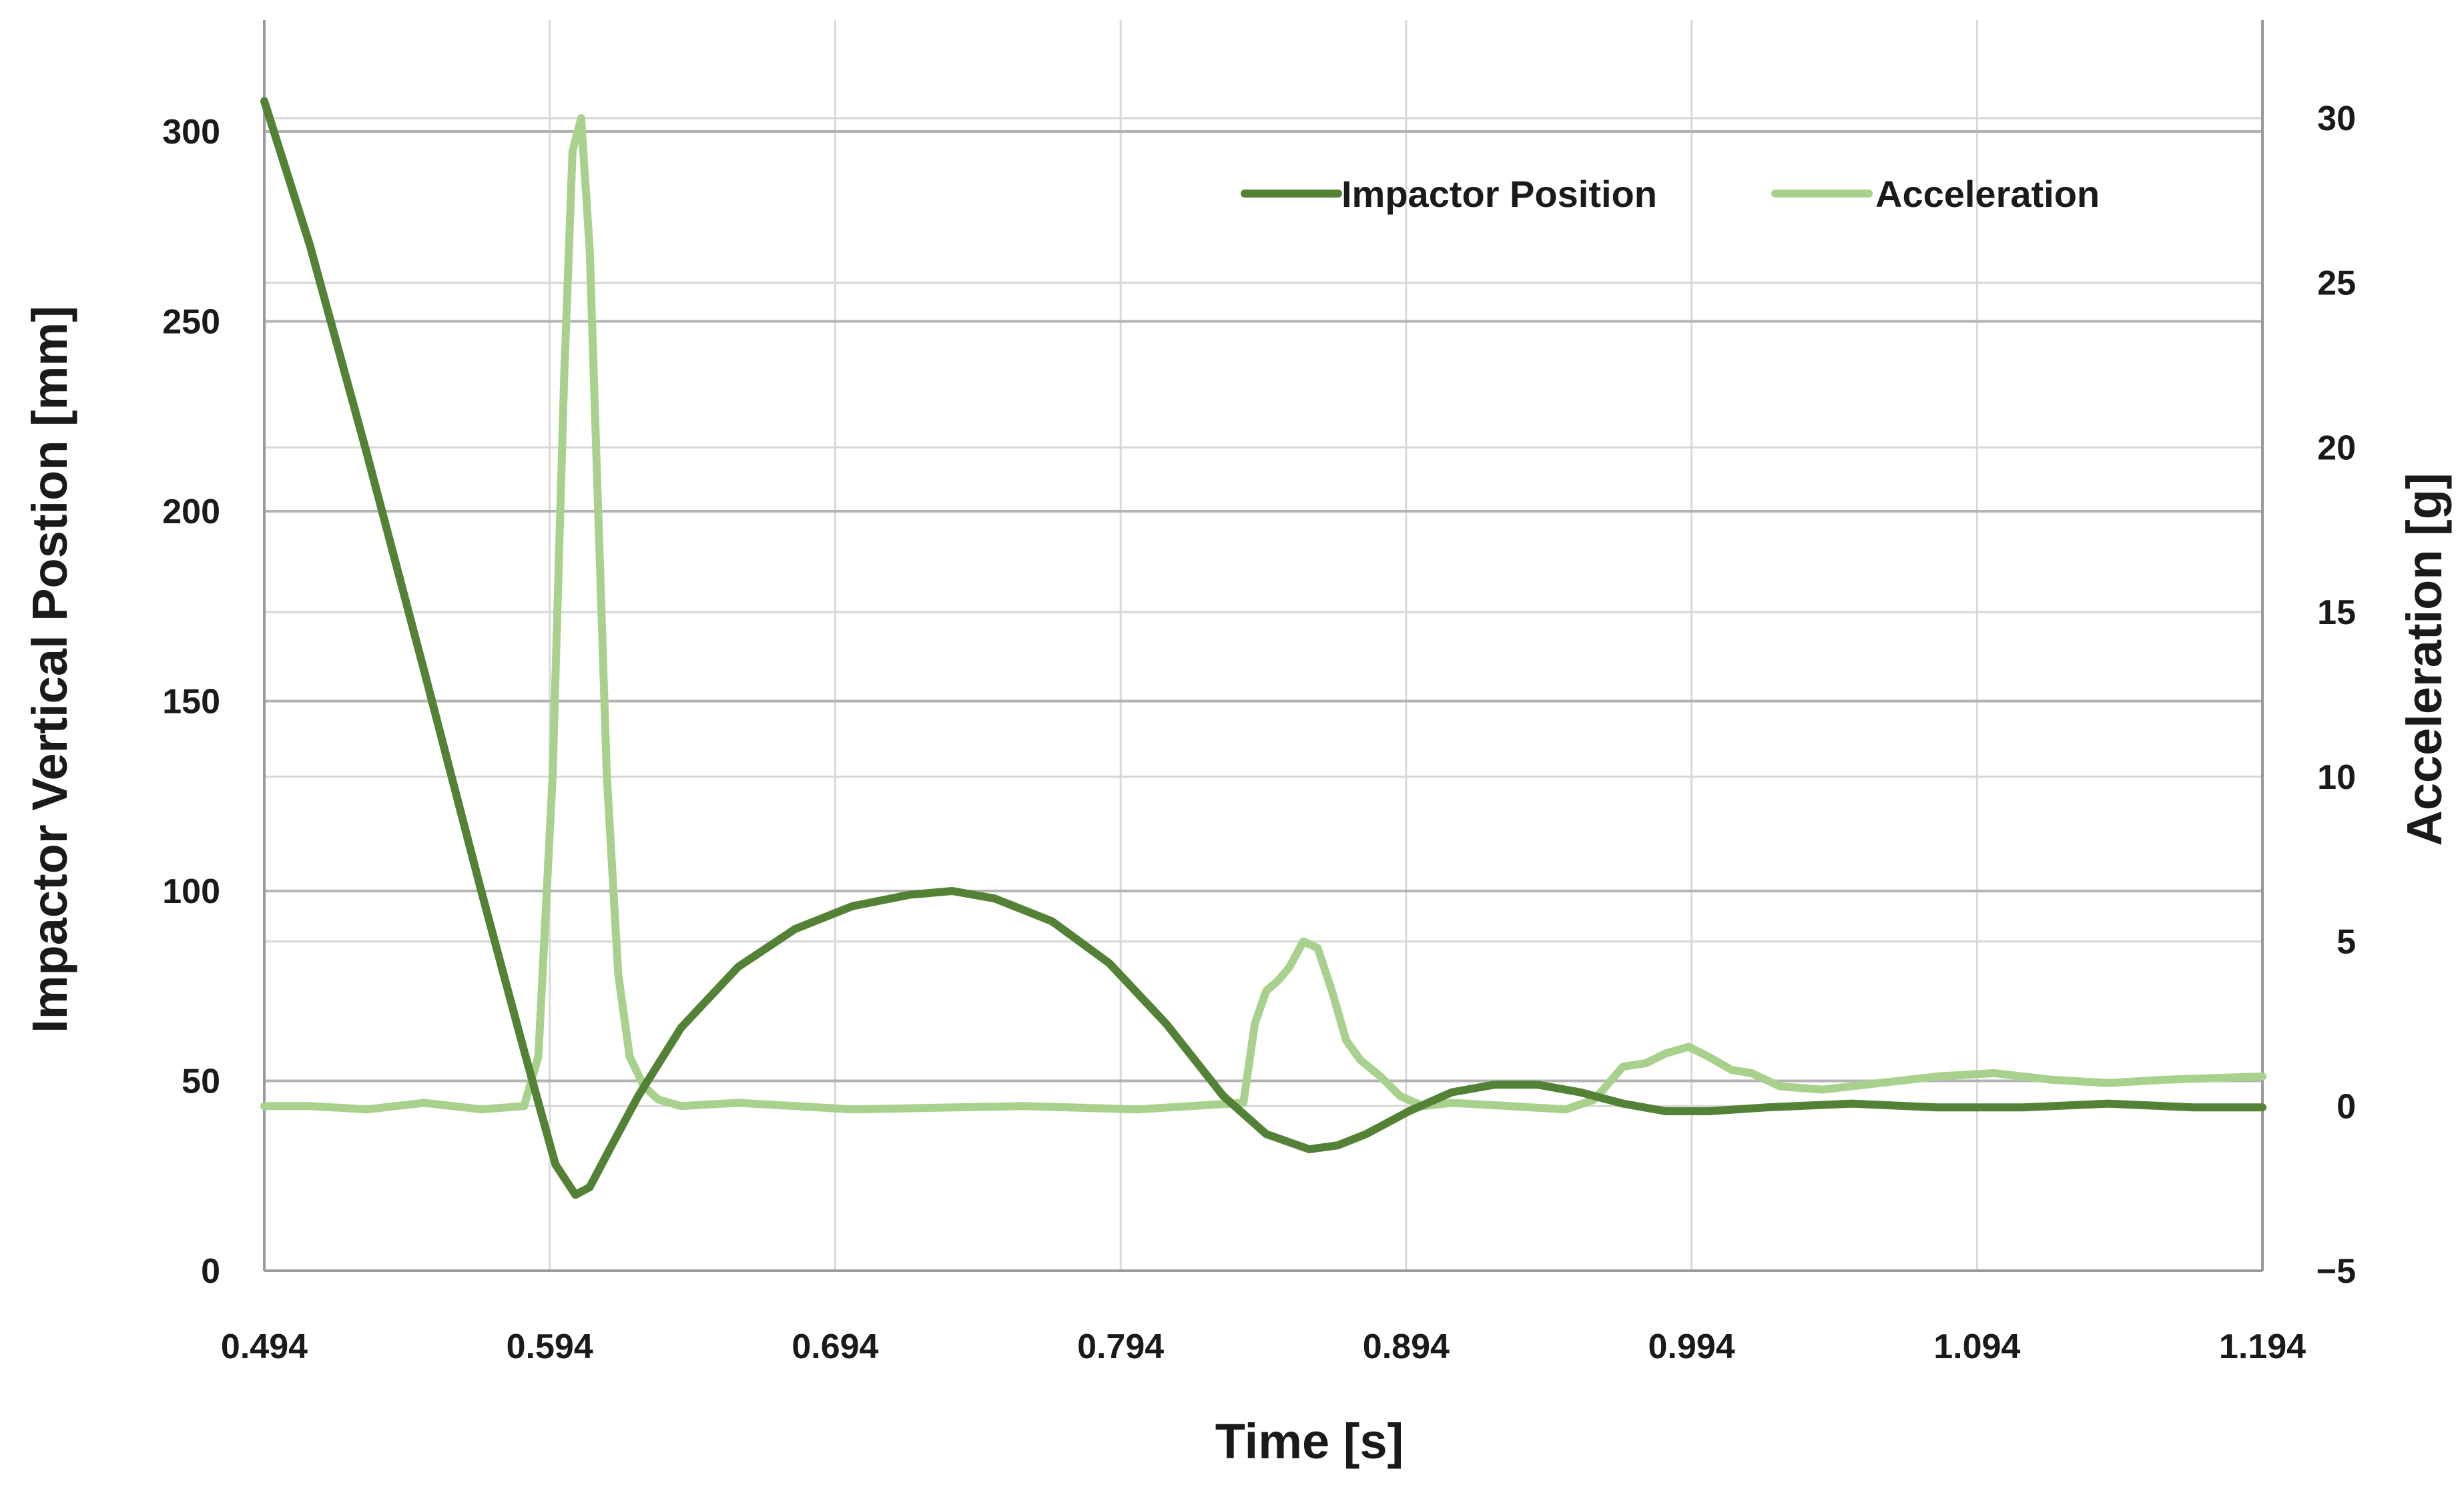 Image resolution: width=2464 pixels, height=1487 pixels. What do you see at coordinates (2336, 447) in the screenshot?
I see `y2-tick-label: 20` at bounding box center [2336, 447].